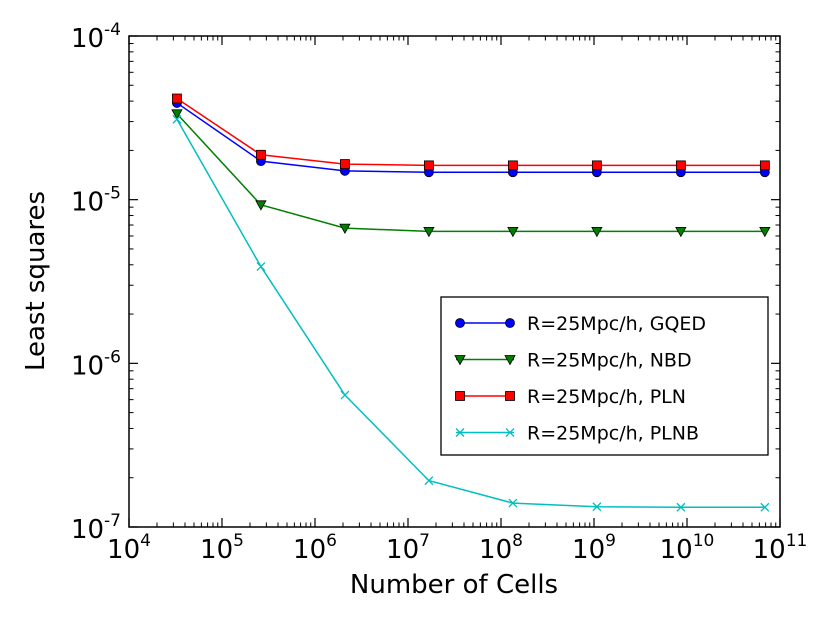 Image resolution: width=830 pixels, height=623 pixels. I want to click on legend-entry: R=25Mpc/h, GQED, so click(580, 324).